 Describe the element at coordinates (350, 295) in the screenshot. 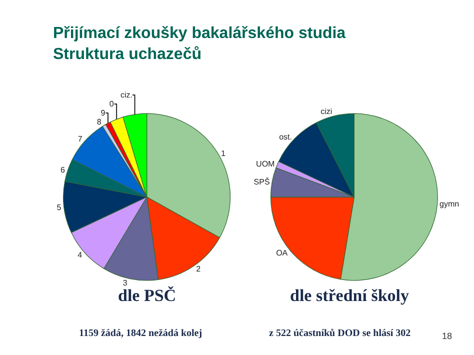

I see `text: dle střední školy` at that location.